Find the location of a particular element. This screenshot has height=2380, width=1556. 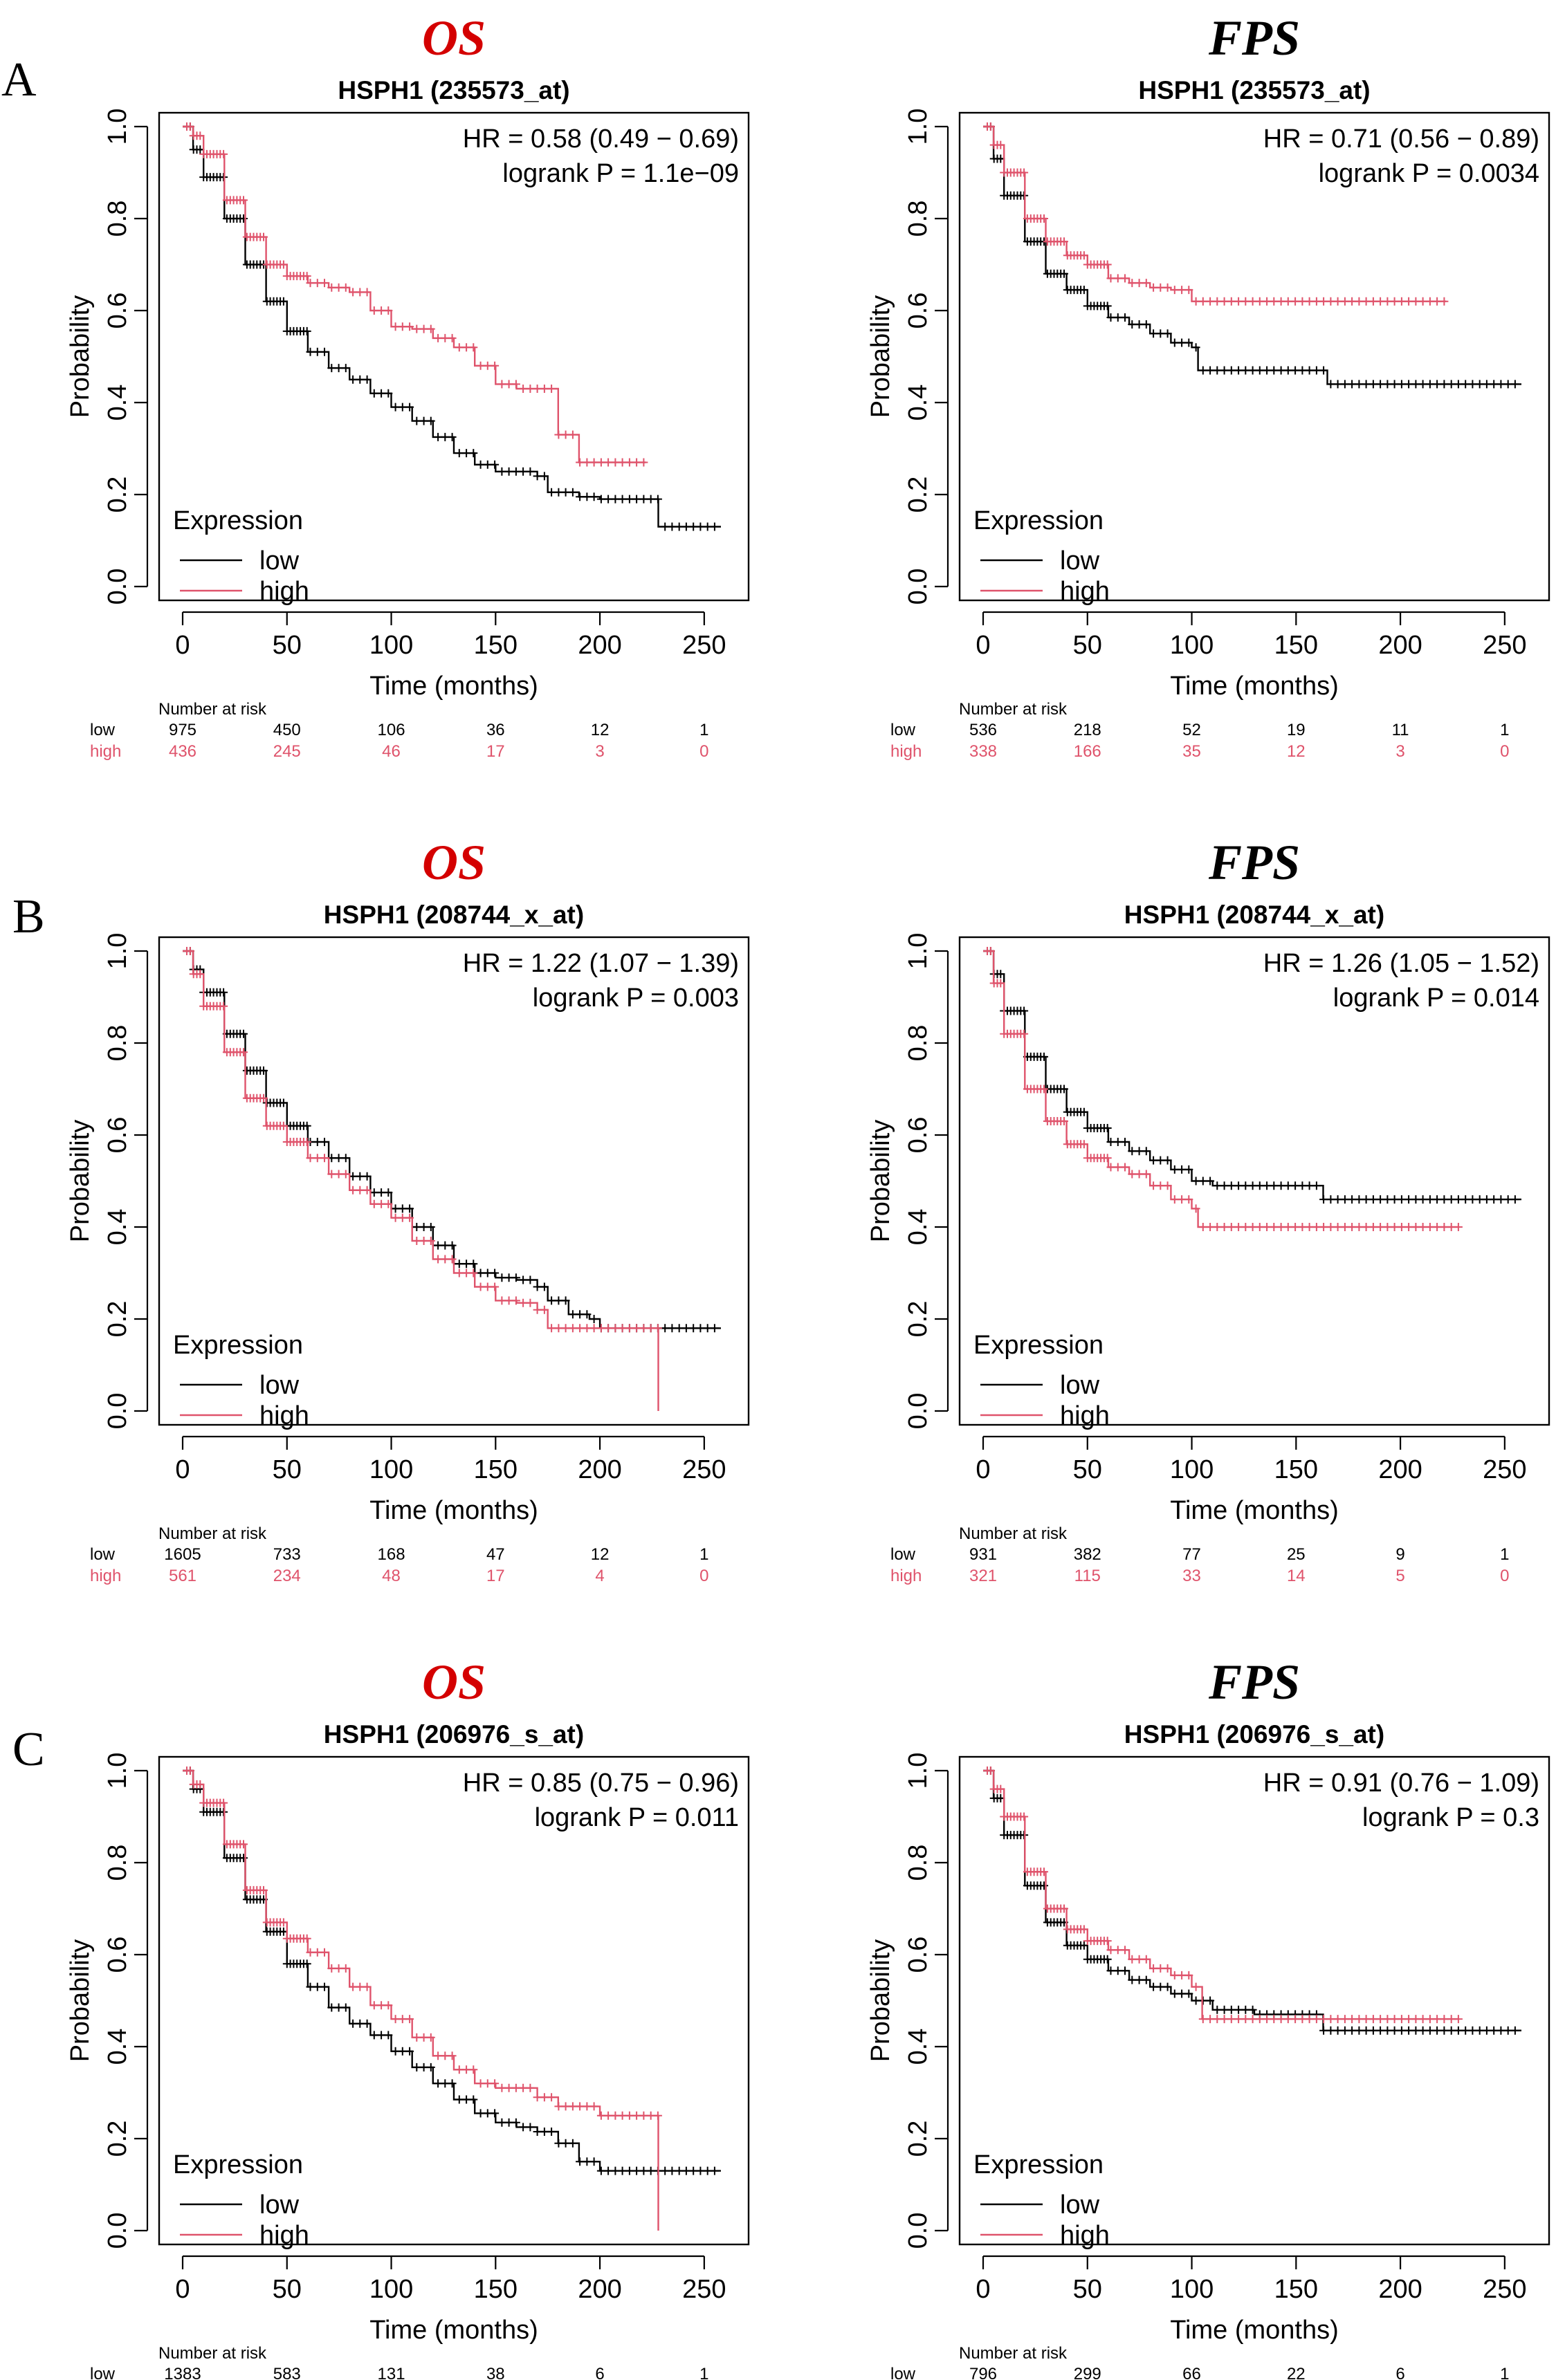

censor-marks-low is located at coordinates (1251, 255).